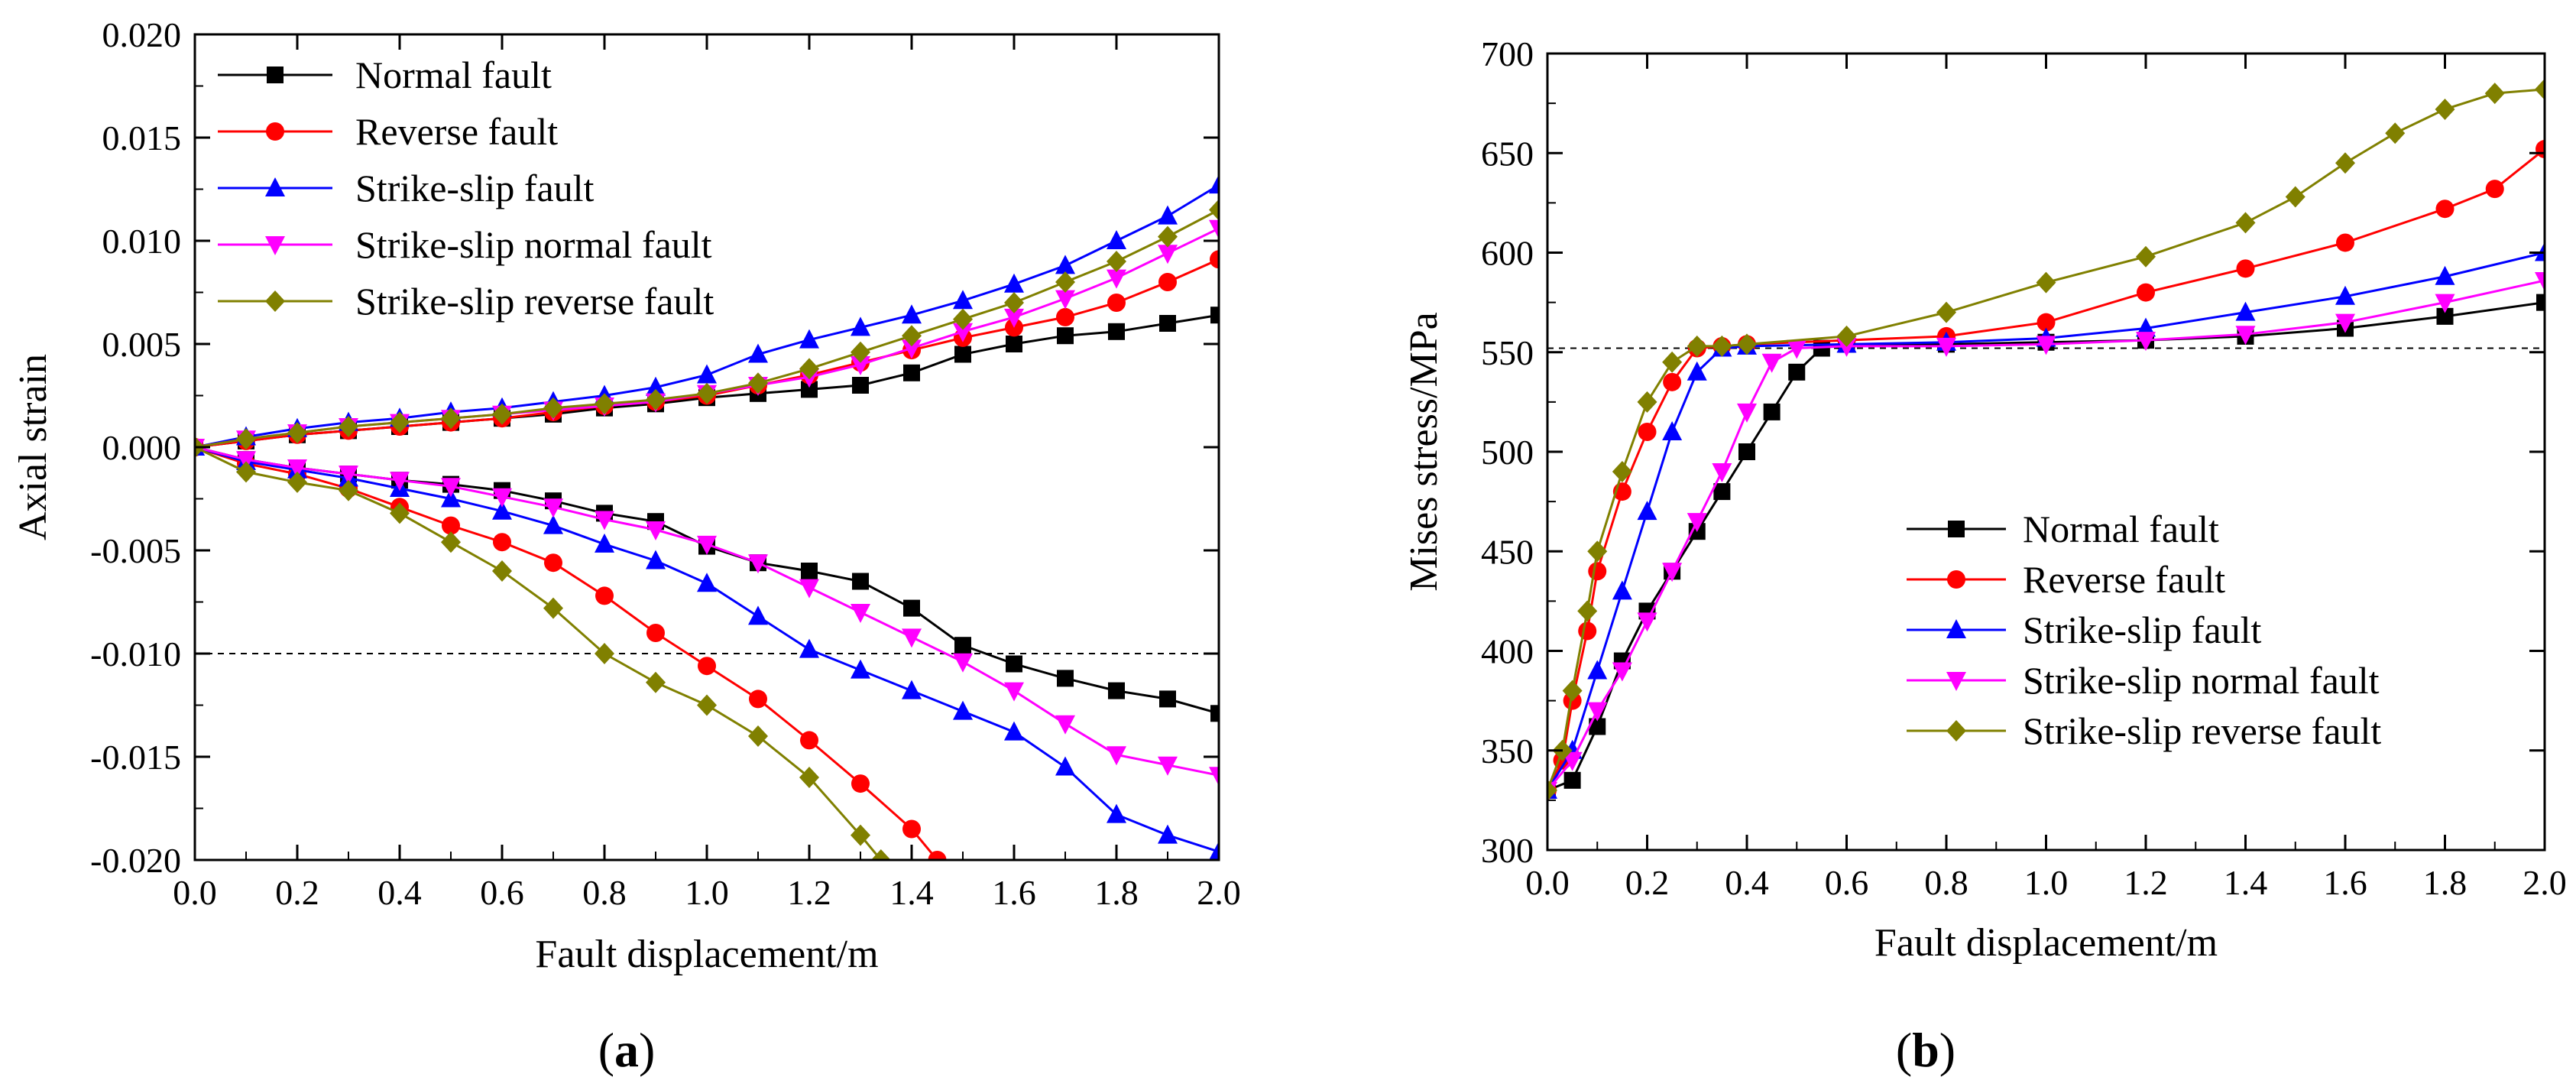  I want to click on x-tick-label: 0.6, so click(502, 892).